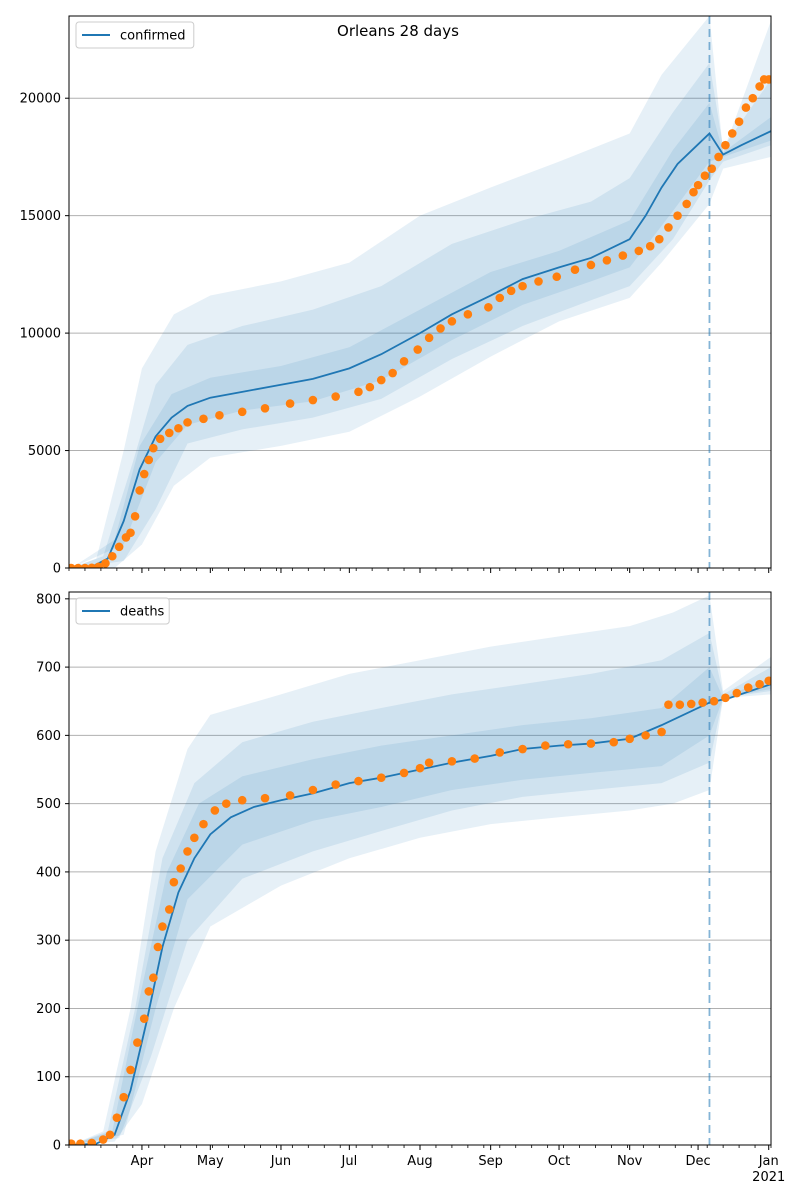  I want to click on x-tick-label: Apr, so click(142, 1161).